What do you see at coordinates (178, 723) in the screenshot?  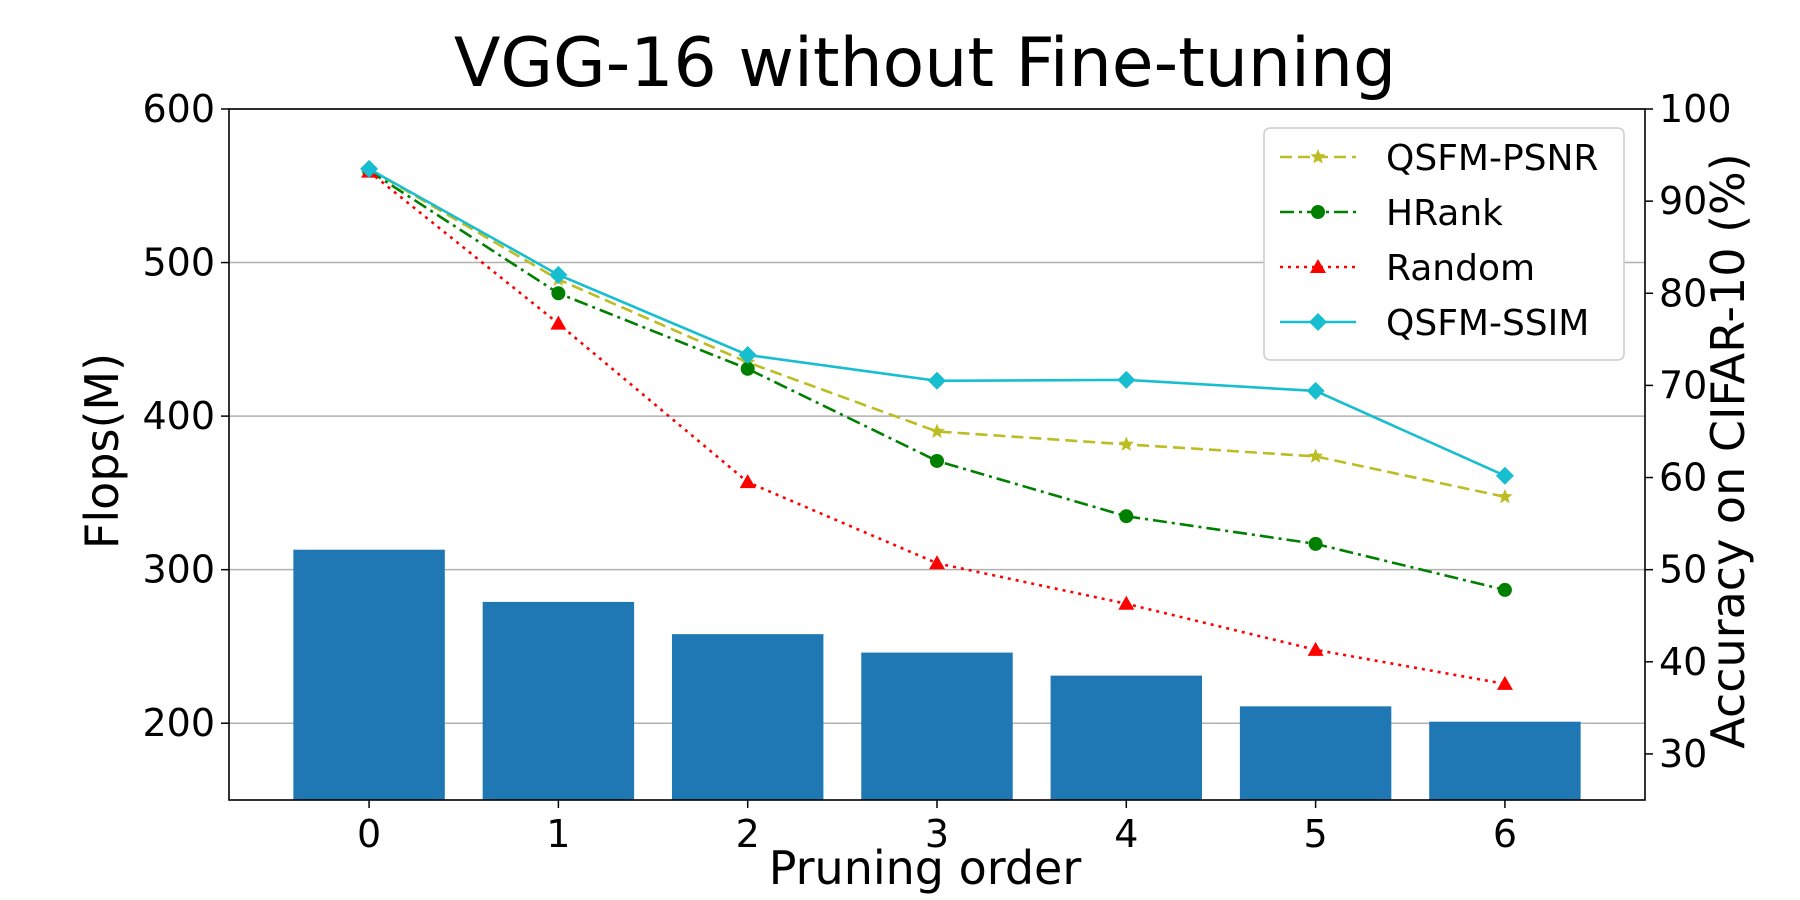 I see `y-left-tick-label: 200` at bounding box center [178, 723].